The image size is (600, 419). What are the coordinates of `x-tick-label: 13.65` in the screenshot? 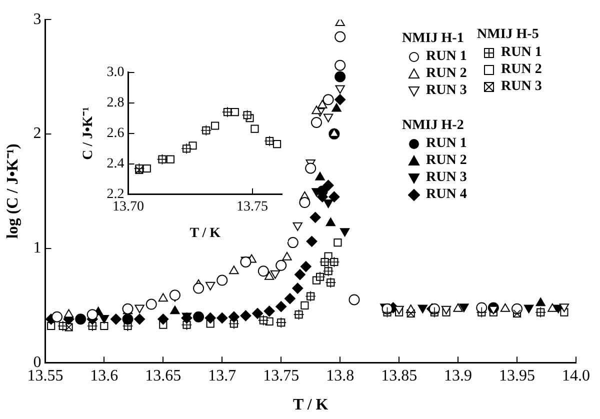 It's located at (163, 375).